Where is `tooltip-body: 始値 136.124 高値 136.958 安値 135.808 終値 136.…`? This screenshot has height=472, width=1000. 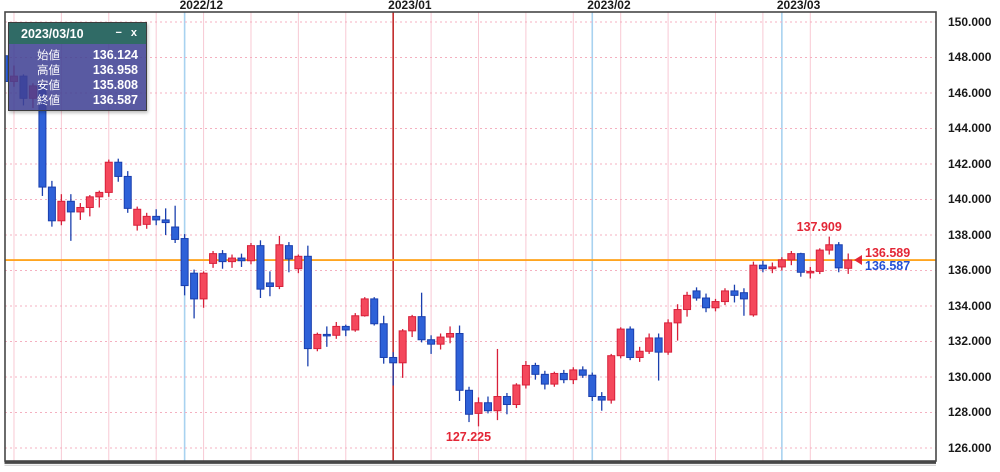 tooltip-body: 始値 136.124 高値 136.958 安値 135.808 終値 136.… is located at coordinates (77, 77).